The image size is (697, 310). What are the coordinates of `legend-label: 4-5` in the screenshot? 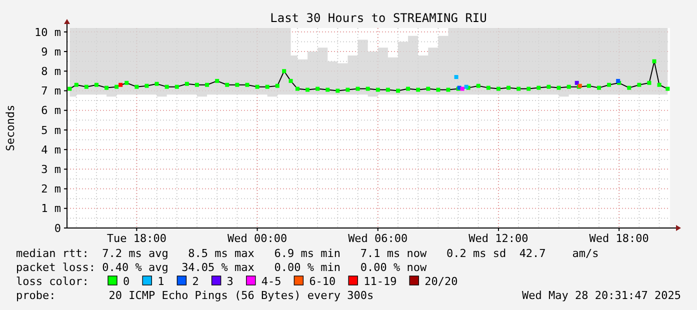 It's located at (271, 281).